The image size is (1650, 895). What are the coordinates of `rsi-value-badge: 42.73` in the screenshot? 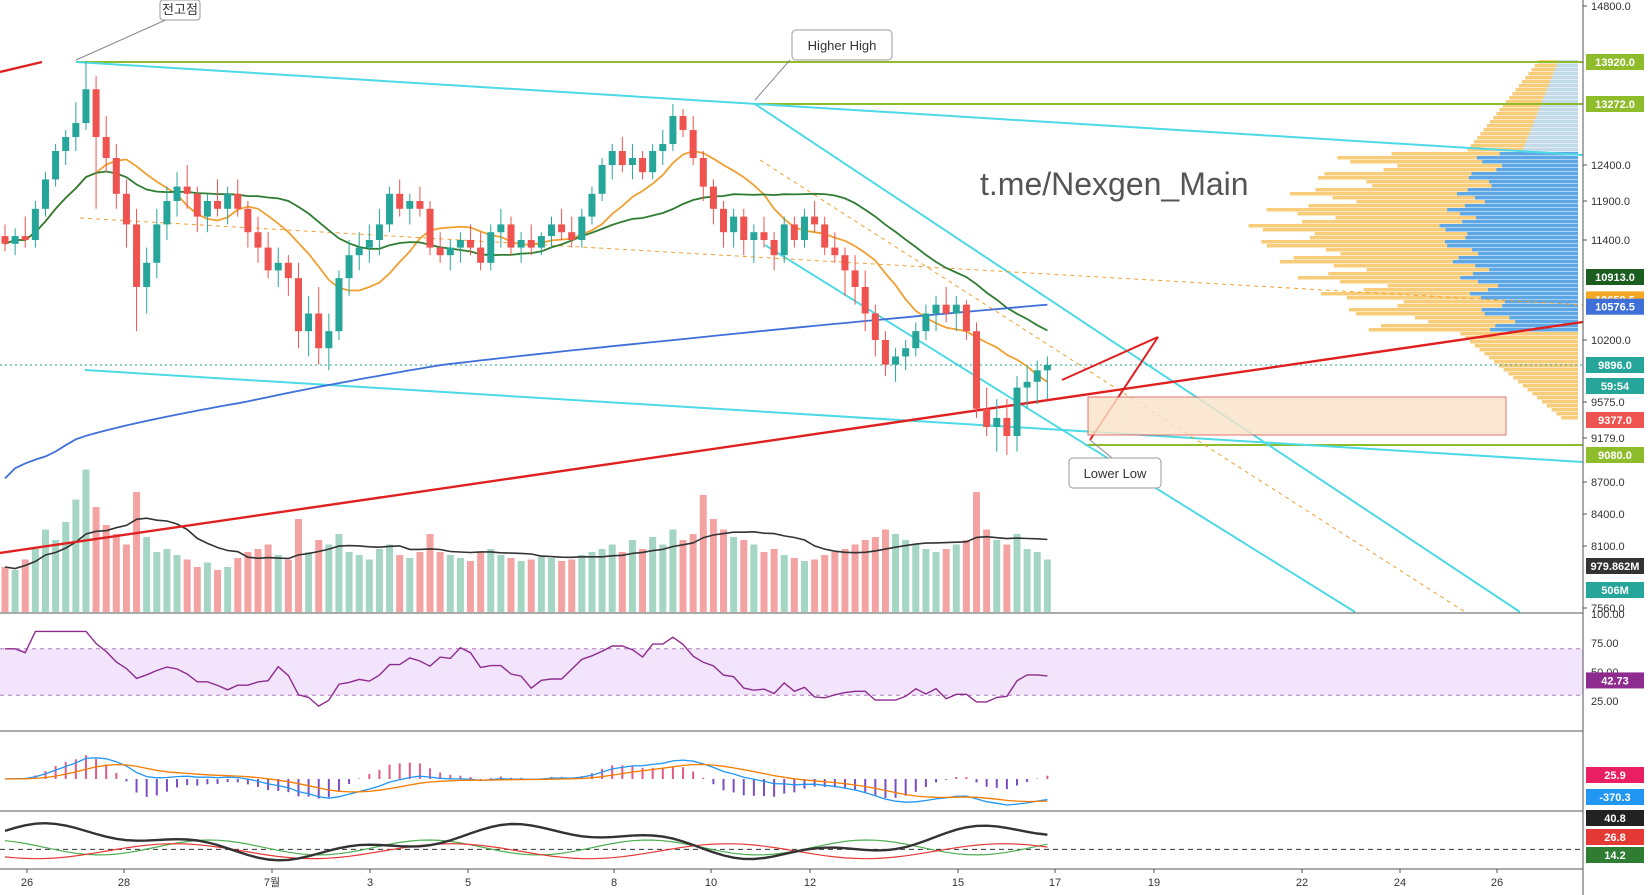 It's located at (1615, 681).